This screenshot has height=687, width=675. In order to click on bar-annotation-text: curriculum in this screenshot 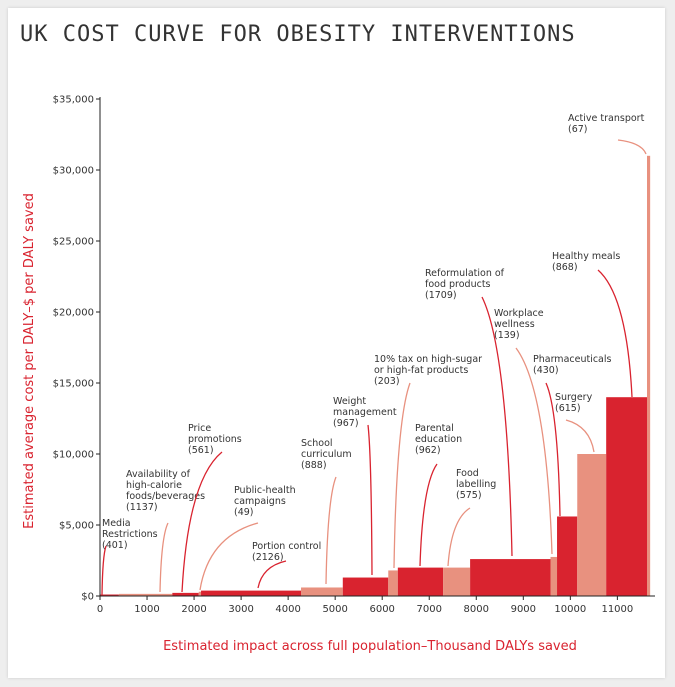, I will do `click(326, 454)`.